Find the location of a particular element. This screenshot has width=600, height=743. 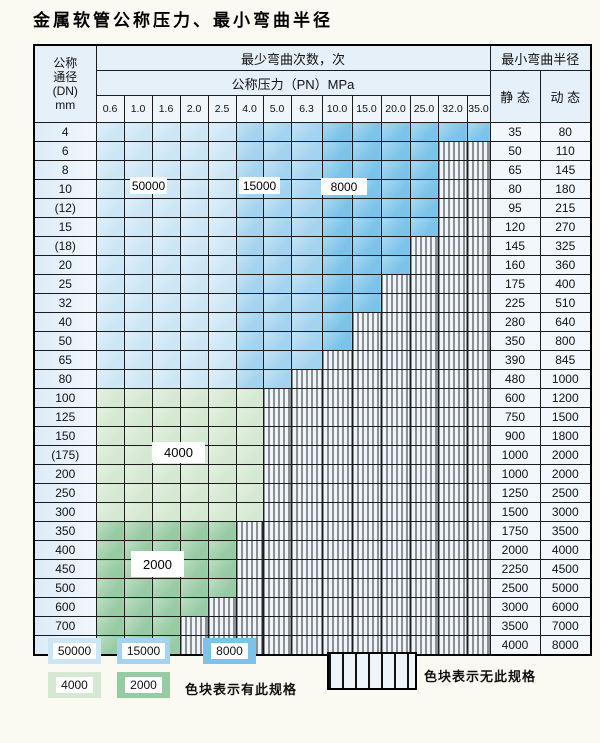

table-row-dn-10: 10 80 180 is located at coordinates (312, 189).